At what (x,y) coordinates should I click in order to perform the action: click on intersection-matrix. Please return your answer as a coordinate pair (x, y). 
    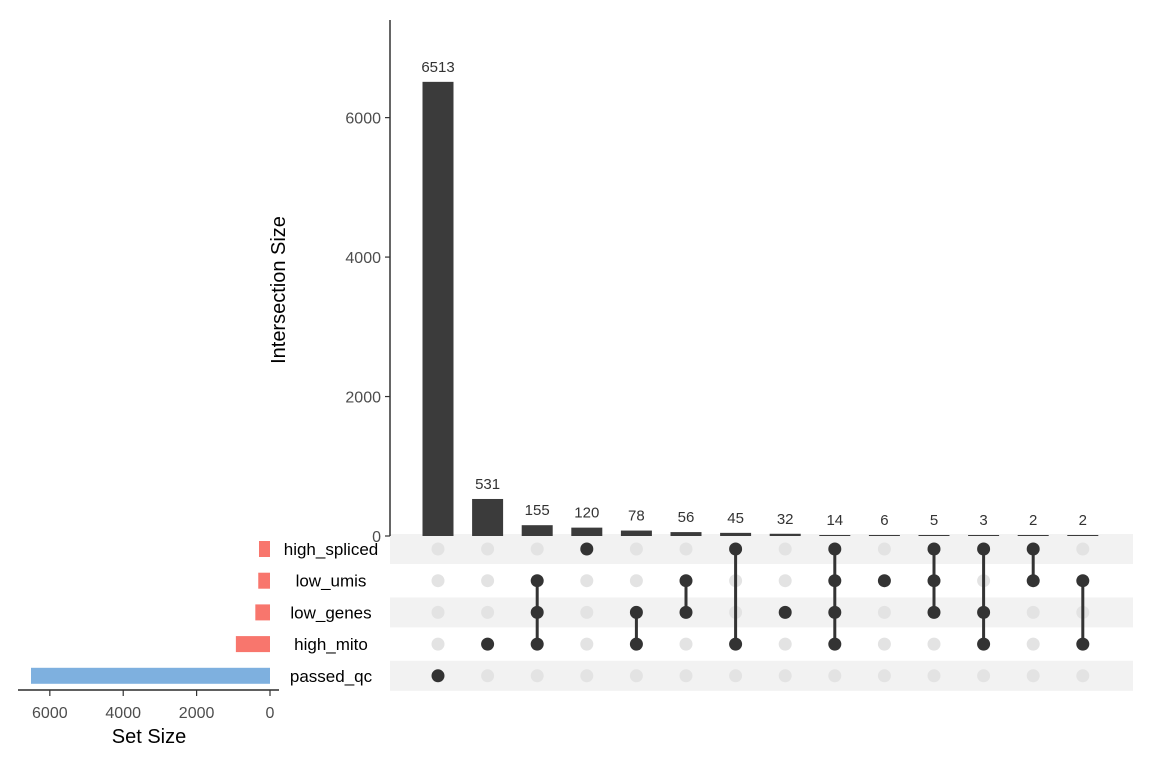
    Looking at the image, I should click on (760, 612).